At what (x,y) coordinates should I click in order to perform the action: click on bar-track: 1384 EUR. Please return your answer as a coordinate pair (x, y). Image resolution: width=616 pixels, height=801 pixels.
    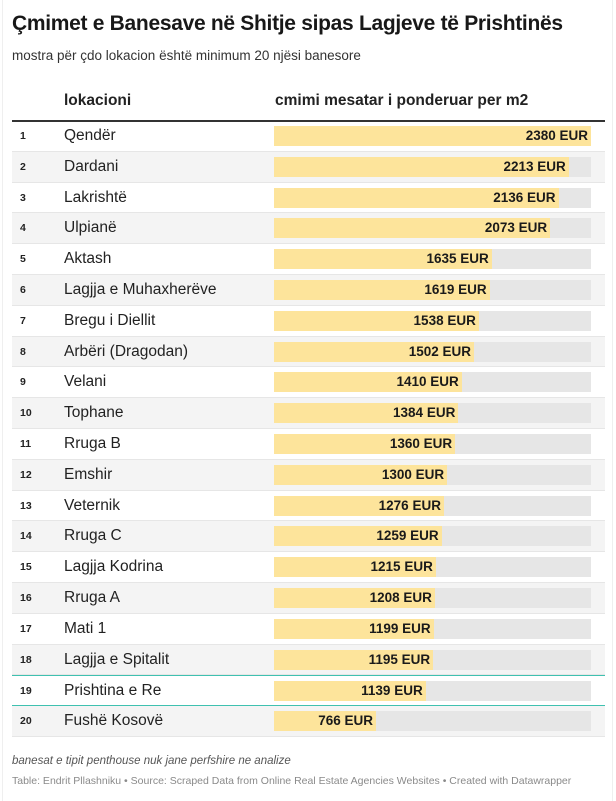
    Looking at the image, I should click on (432, 413).